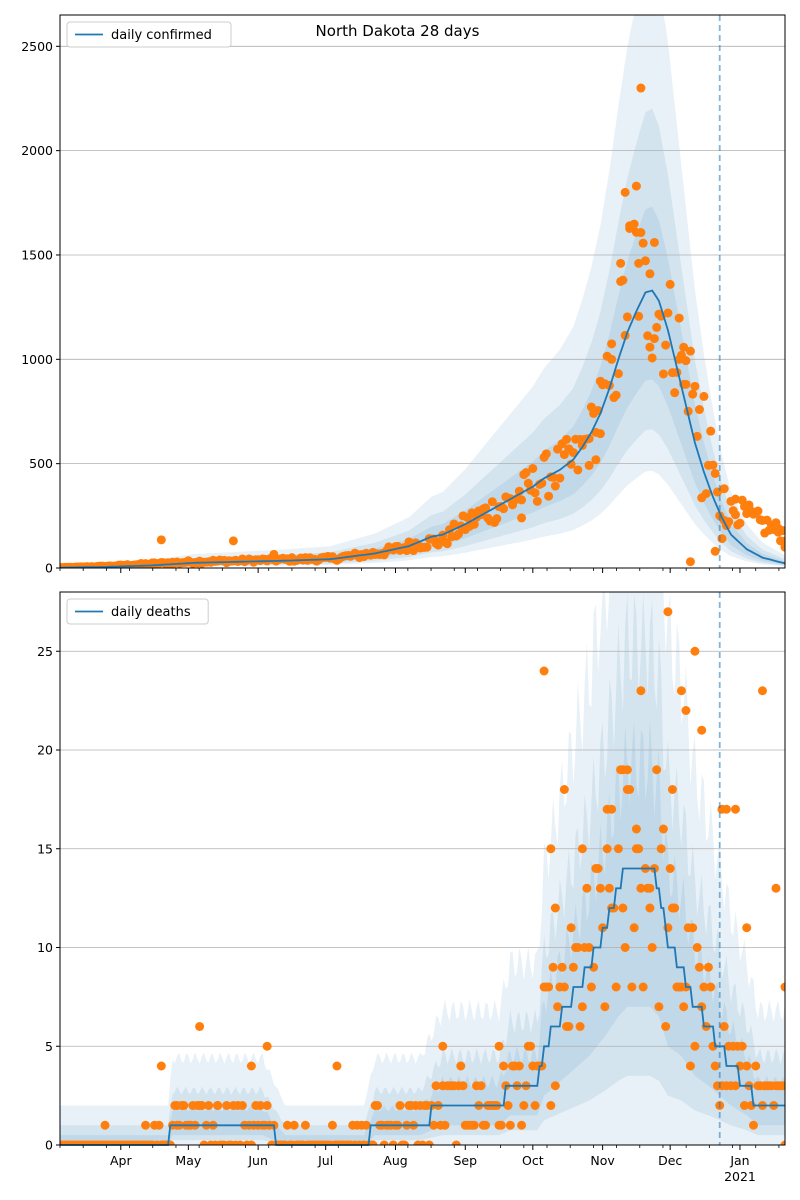 The height and width of the screenshot is (1200, 800). What do you see at coordinates (151, 612) in the screenshot?
I see `deaths-legend-label: daily deaths` at bounding box center [151, 612].